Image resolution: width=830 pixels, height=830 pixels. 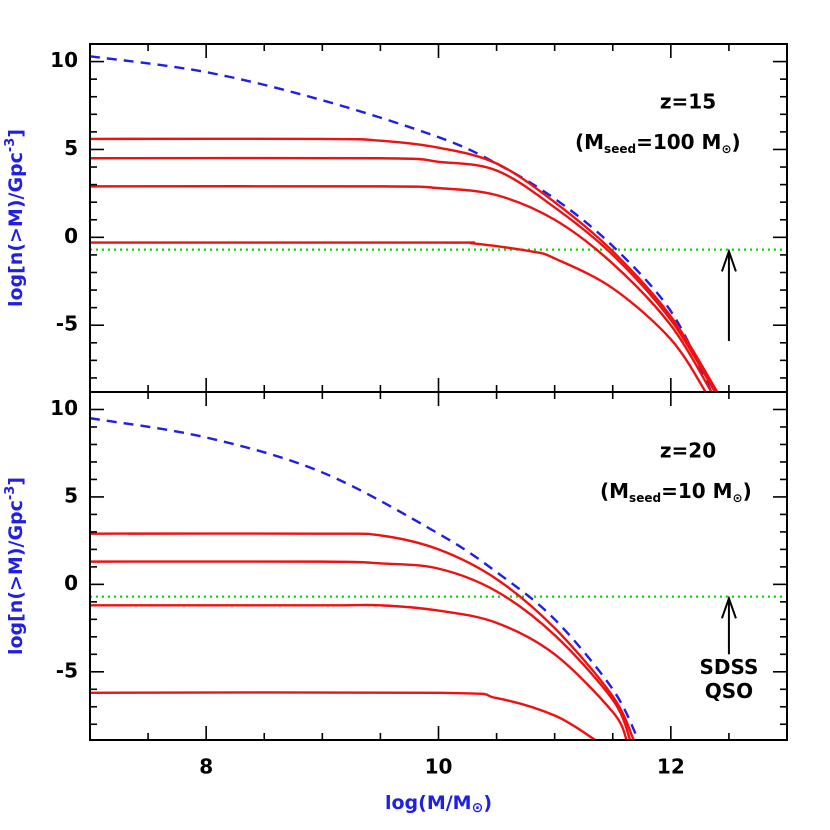 What do you see at coordinates (729, 691) in the screenshot?
I see `arrow-label: QSO` at bounding box center [729, 691].